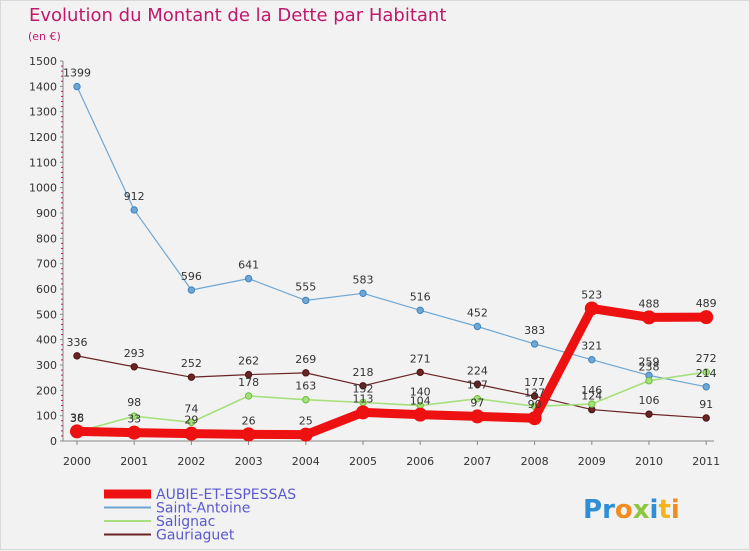 This screenshot has width=750, height=551. I want to click on data-label-gauriaguet: 91, so click(706, 404).